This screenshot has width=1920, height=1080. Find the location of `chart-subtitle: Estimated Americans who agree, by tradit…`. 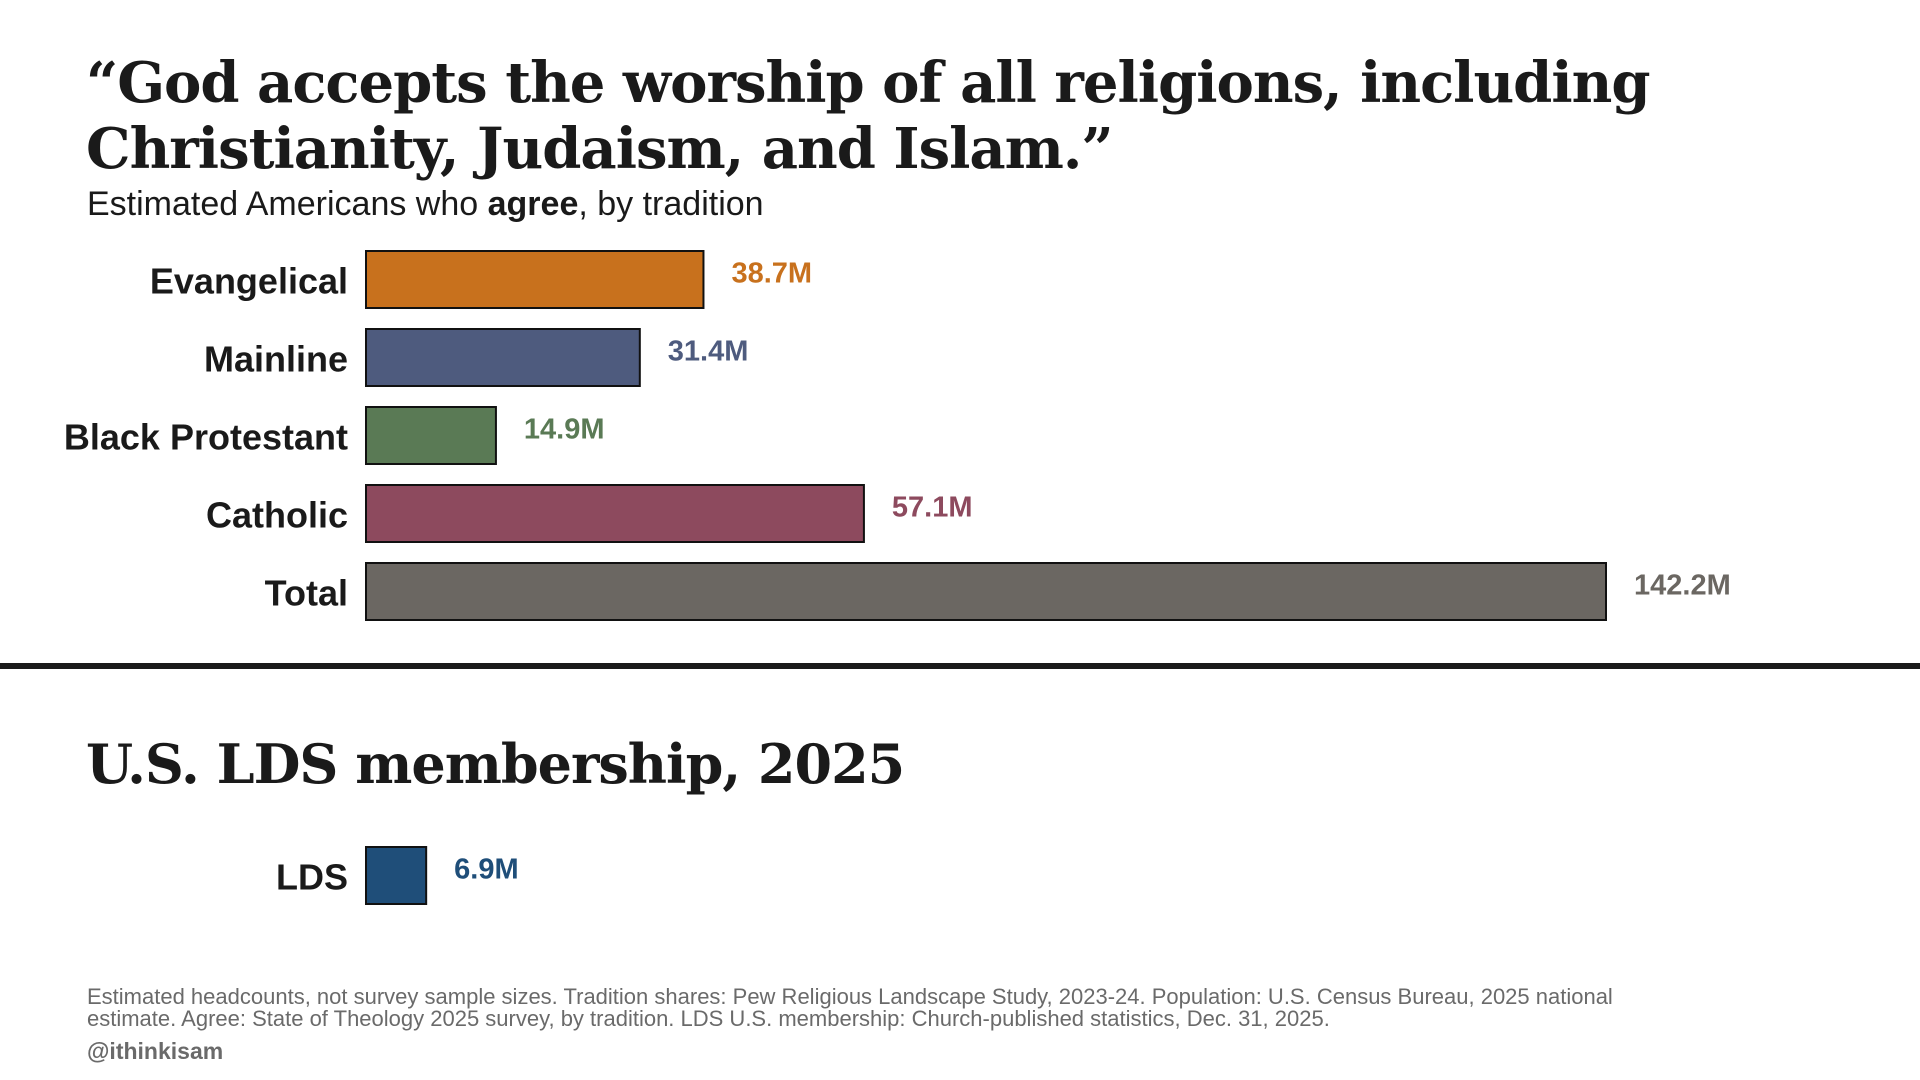

chart-subtitle: Estimated Americans who agree, by tradit… is located at coordinates (425, 204).